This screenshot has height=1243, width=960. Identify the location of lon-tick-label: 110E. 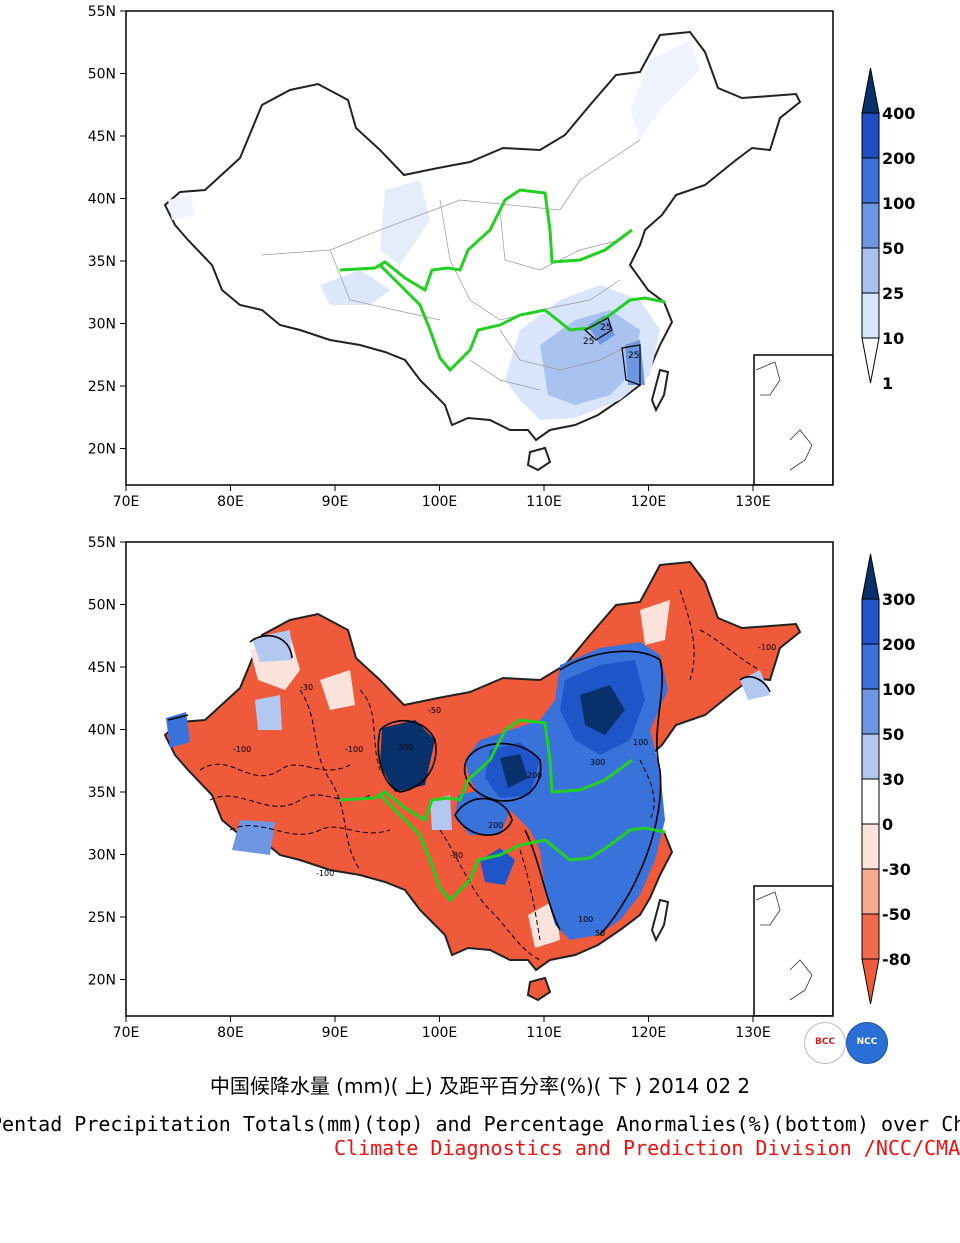
(544, 502).